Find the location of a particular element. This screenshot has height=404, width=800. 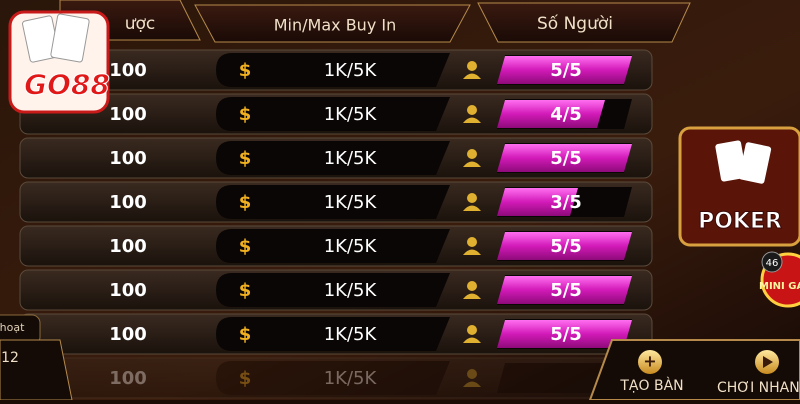

column-header: Min/Max Buy In is located at coordinates (335, 25).